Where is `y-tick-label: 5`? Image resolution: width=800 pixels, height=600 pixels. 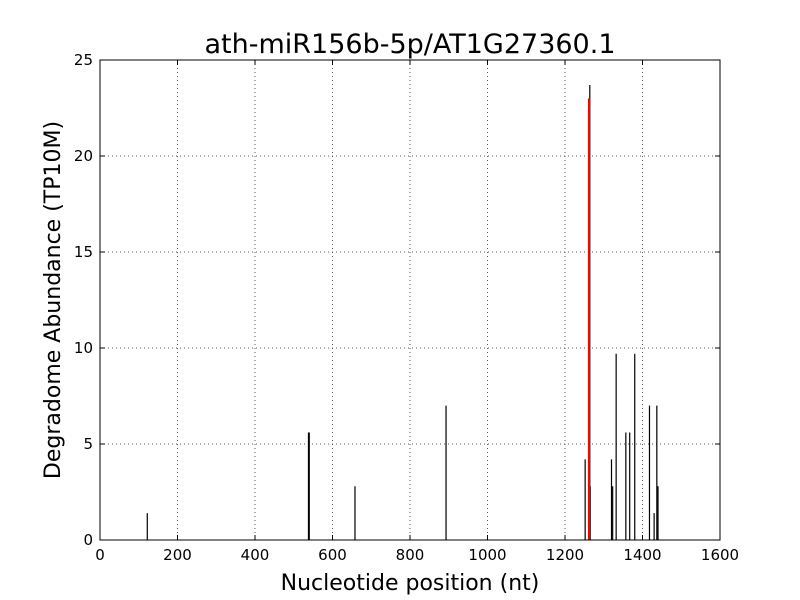 y-tick-label: 5 is located at coordinates (88, 444).